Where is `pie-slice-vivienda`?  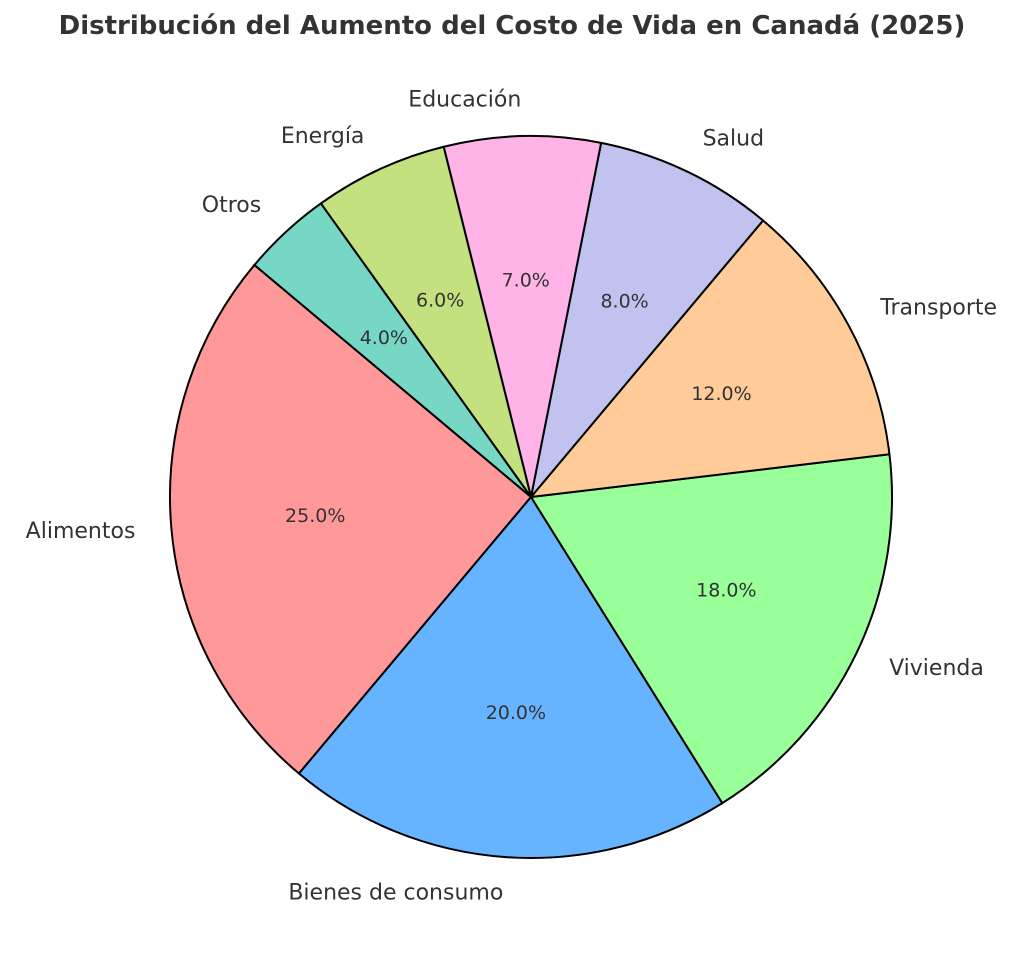
pie-slice-vivienda is located at coordinates (711, 629).